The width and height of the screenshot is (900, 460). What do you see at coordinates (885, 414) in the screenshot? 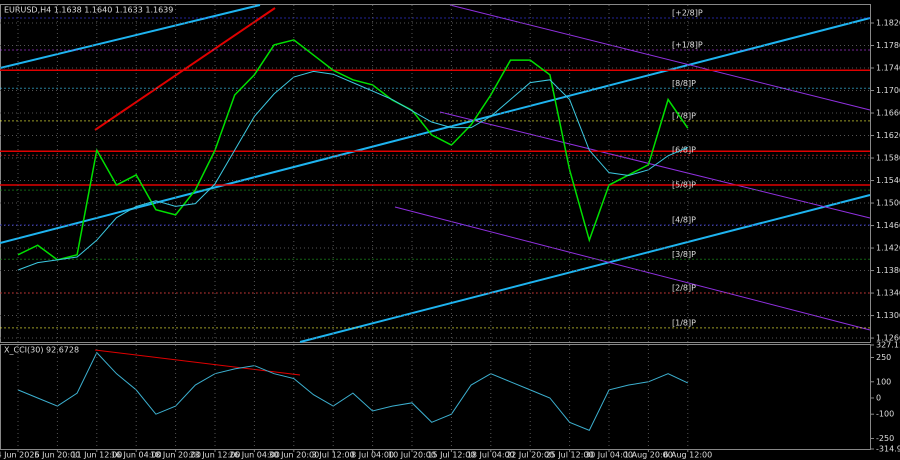
I see `y-tick-label: -100` at bounding box center [885, 414].